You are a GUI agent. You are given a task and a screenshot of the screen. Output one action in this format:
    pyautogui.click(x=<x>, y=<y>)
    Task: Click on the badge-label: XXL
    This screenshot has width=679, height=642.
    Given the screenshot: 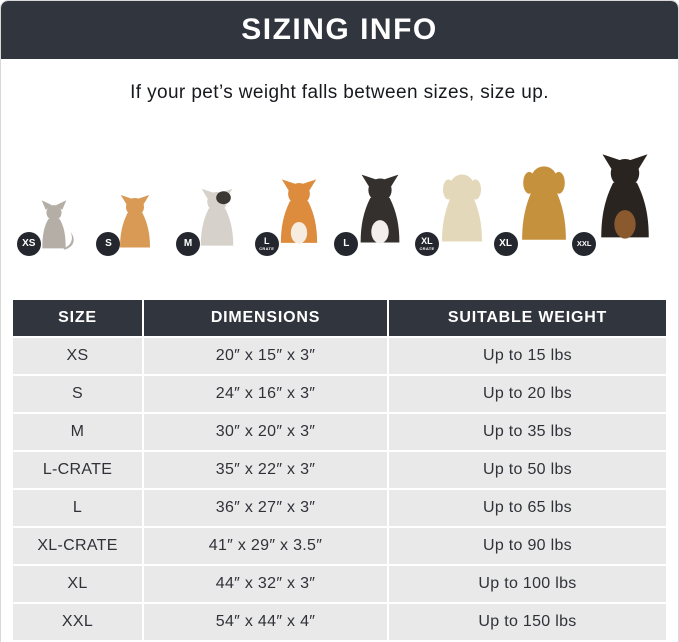 What is the action you would take?
    pyautogui.click(x=584, y=244)
    